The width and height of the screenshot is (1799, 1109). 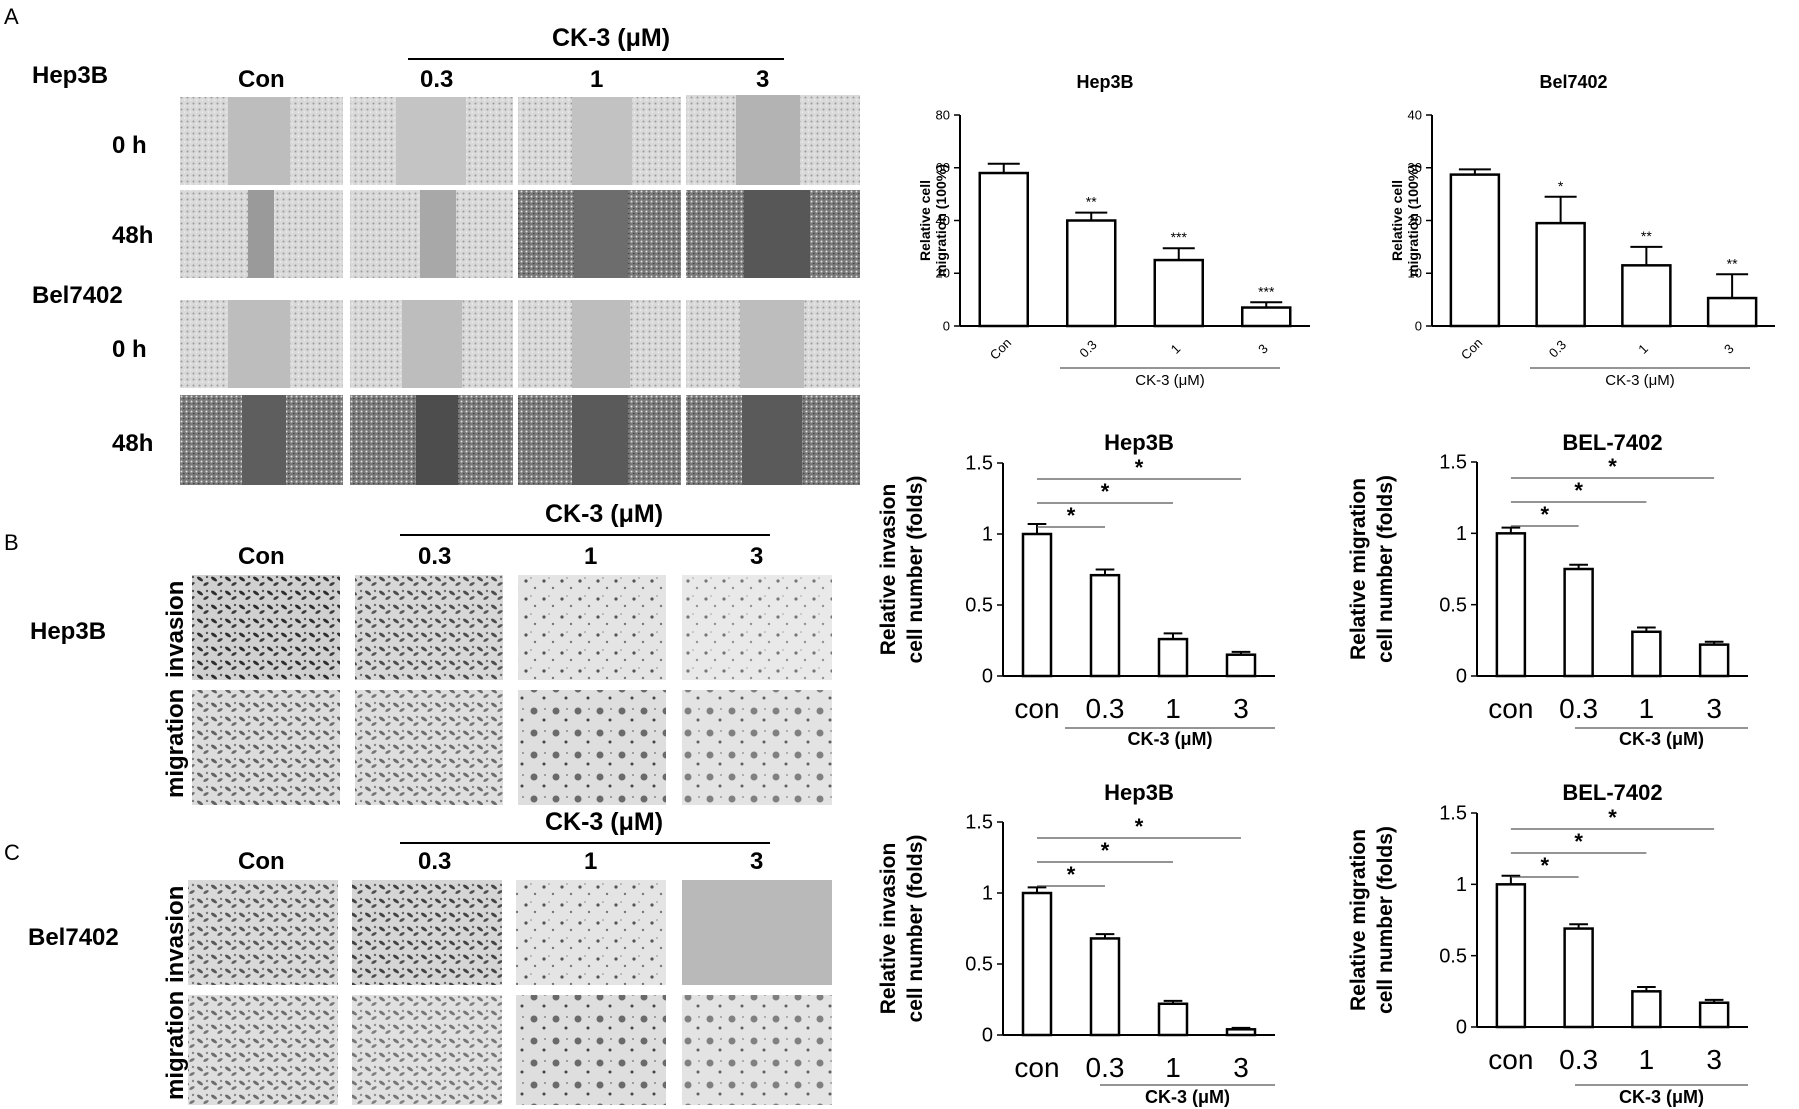 I want to click on chart1-ytick-label: 80, so click(x=943, y=114).